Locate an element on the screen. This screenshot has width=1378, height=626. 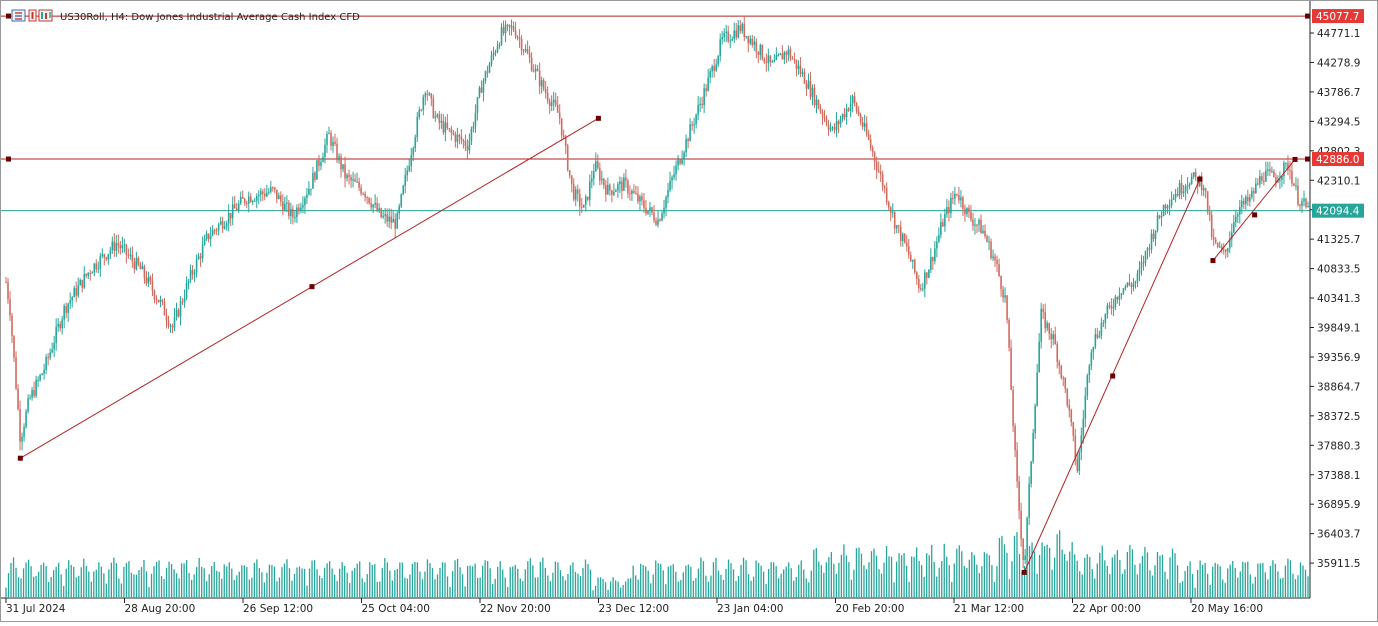
trendline is located at coordinates (1254, 210).